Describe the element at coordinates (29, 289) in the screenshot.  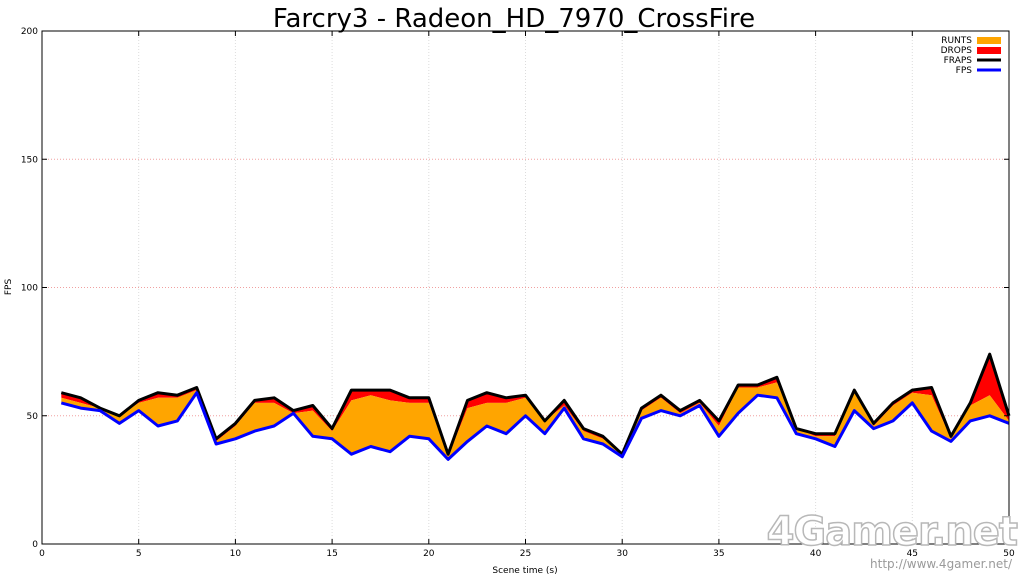
I see `y-tick-label: 100` at that location.